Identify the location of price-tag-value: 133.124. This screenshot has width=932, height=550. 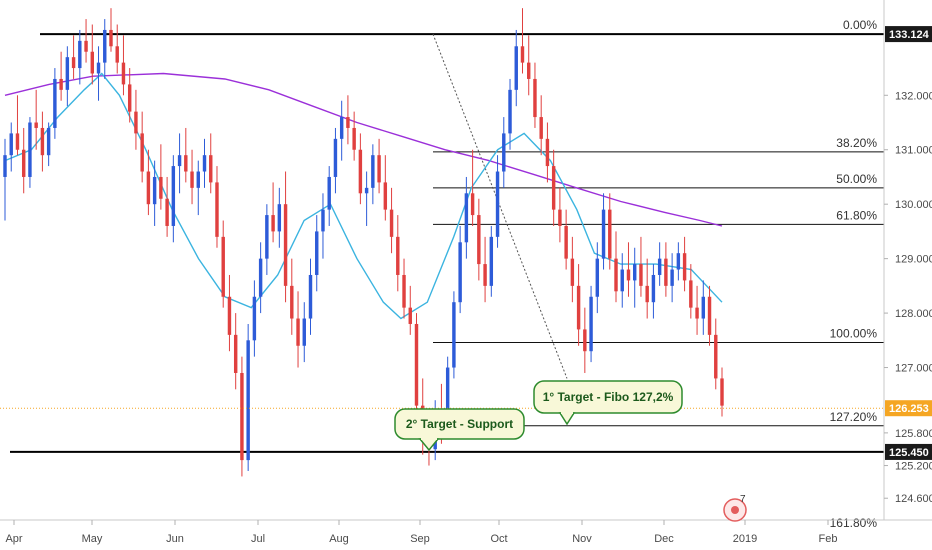
(909, 35).